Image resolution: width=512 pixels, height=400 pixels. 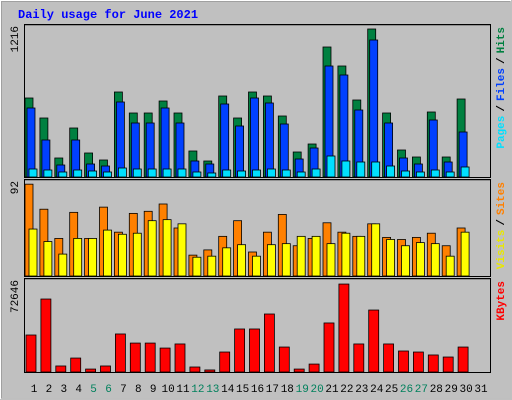 I want to click on legend-entry: Visits, so click(x=502, y=250).